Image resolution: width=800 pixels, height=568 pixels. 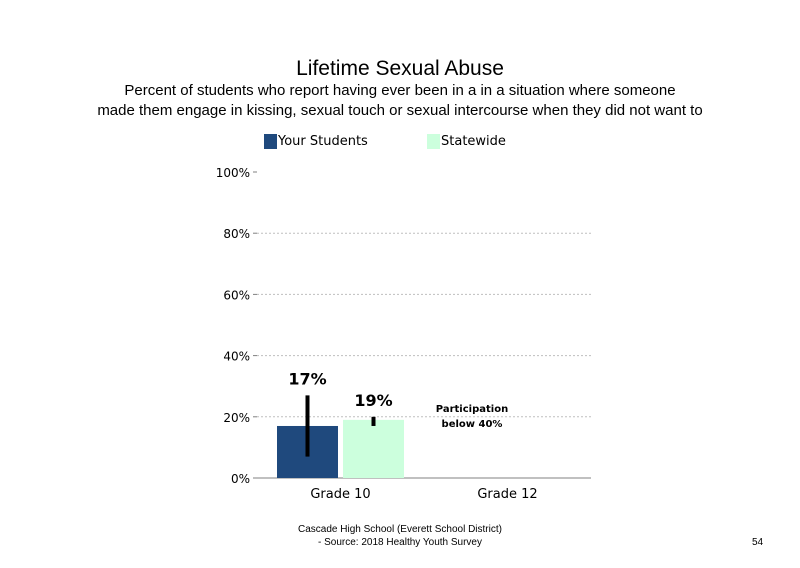 I want to click on y-tick-label: 80%, so click(x=236, y=234).